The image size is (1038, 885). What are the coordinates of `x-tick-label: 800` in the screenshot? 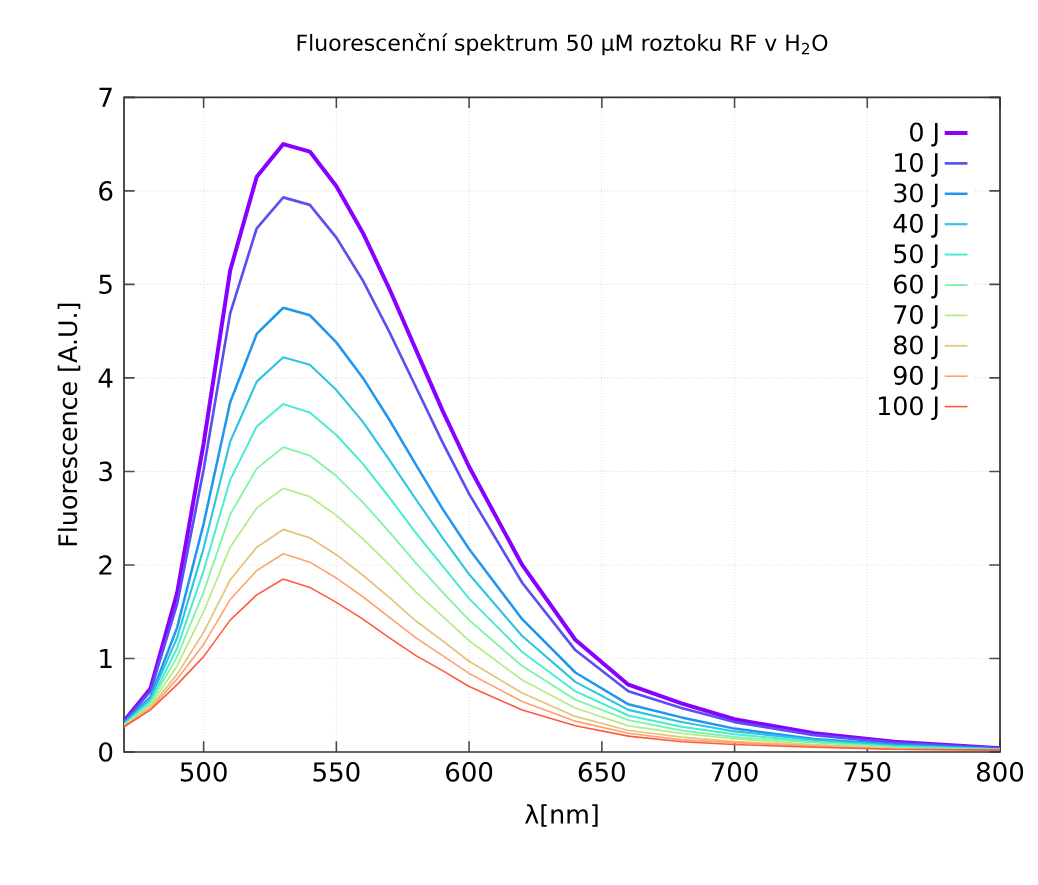 It's located at (1000, 772).